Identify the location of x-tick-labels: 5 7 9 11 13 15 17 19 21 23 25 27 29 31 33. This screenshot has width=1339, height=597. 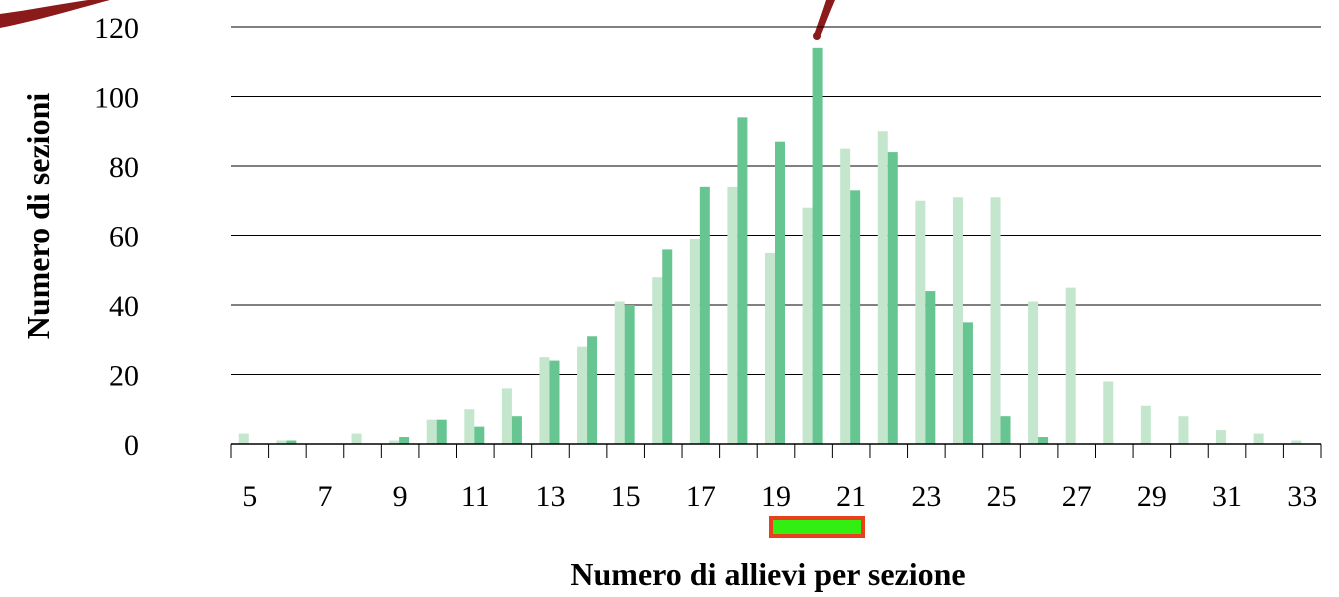
(779, 496).